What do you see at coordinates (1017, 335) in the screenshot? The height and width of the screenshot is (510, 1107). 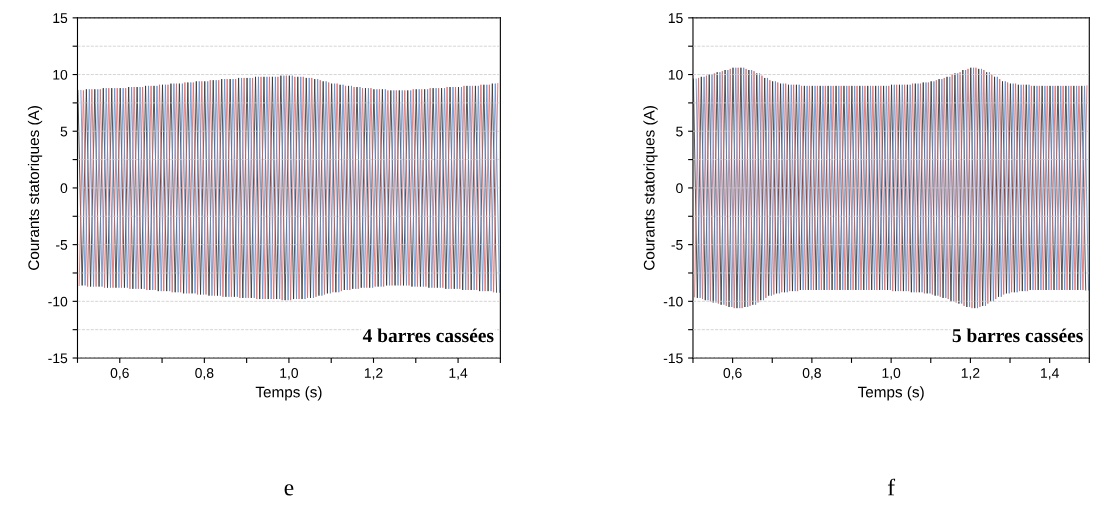 I see `annotation: 5 barres cassées` at bounding box center [1017, 335].